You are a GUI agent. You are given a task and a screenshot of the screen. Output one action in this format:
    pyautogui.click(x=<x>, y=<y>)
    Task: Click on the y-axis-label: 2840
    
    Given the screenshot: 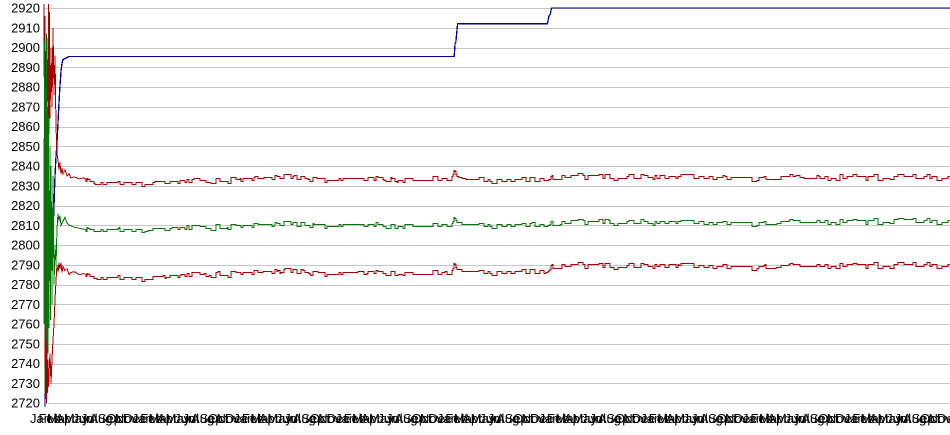 What is the action you would take?
    pyautogui.click(x=25, y=166)
    